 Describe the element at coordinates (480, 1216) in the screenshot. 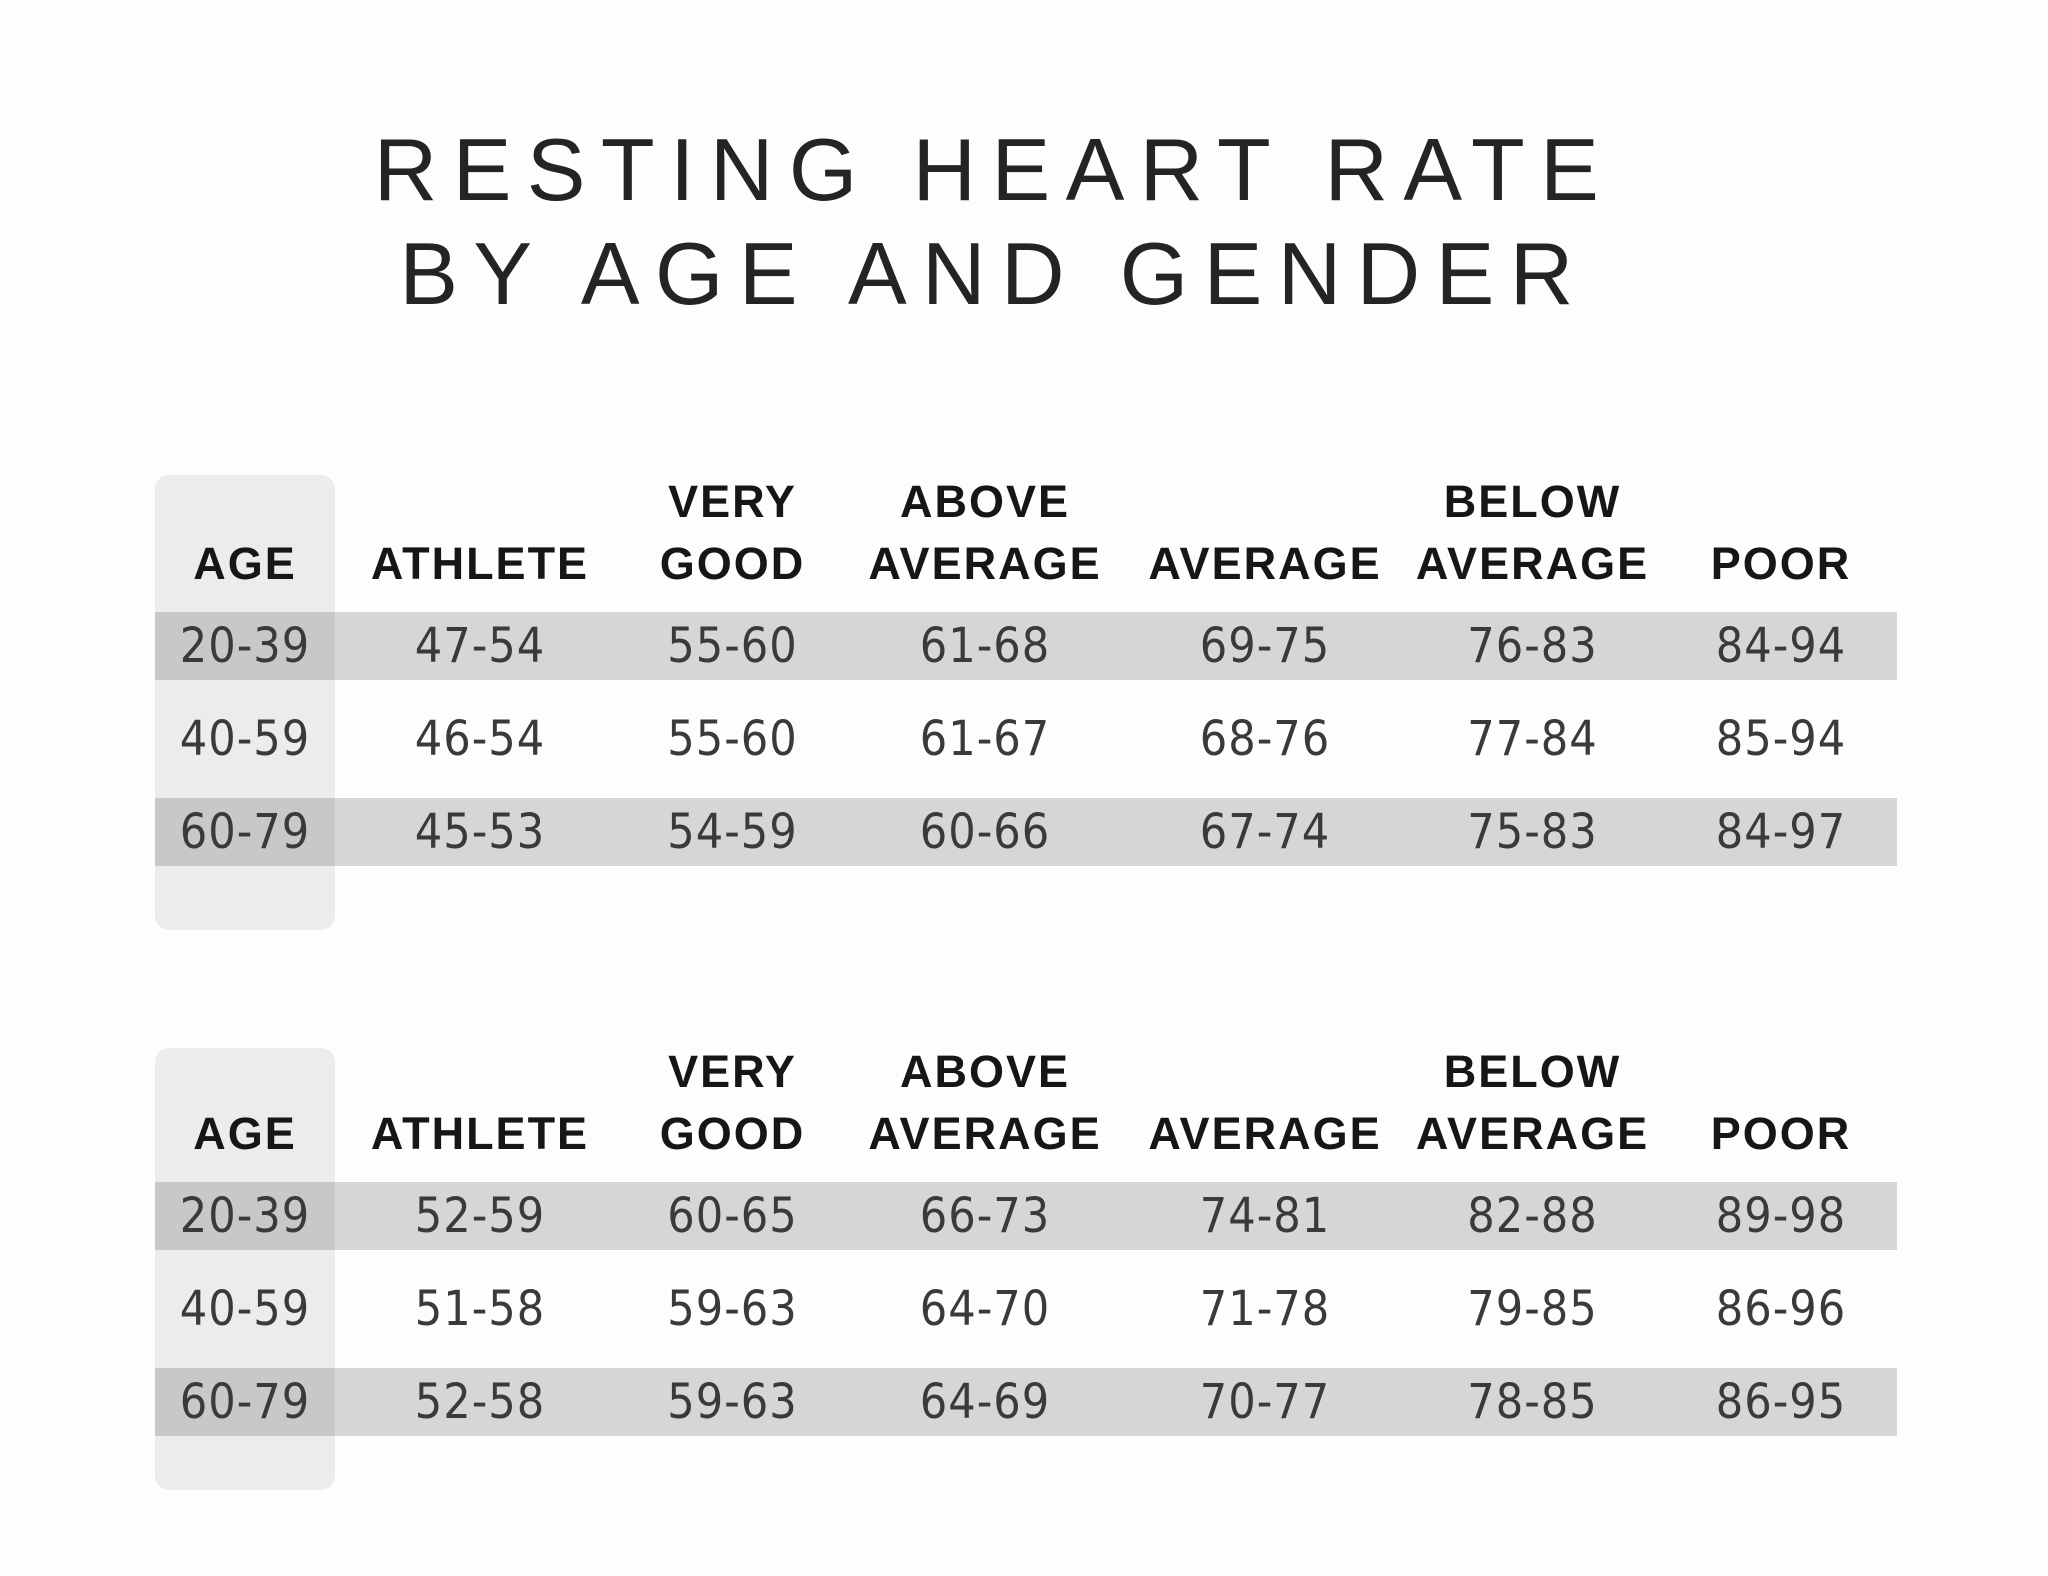

I see `cell-athlete: 52-59` at that location.